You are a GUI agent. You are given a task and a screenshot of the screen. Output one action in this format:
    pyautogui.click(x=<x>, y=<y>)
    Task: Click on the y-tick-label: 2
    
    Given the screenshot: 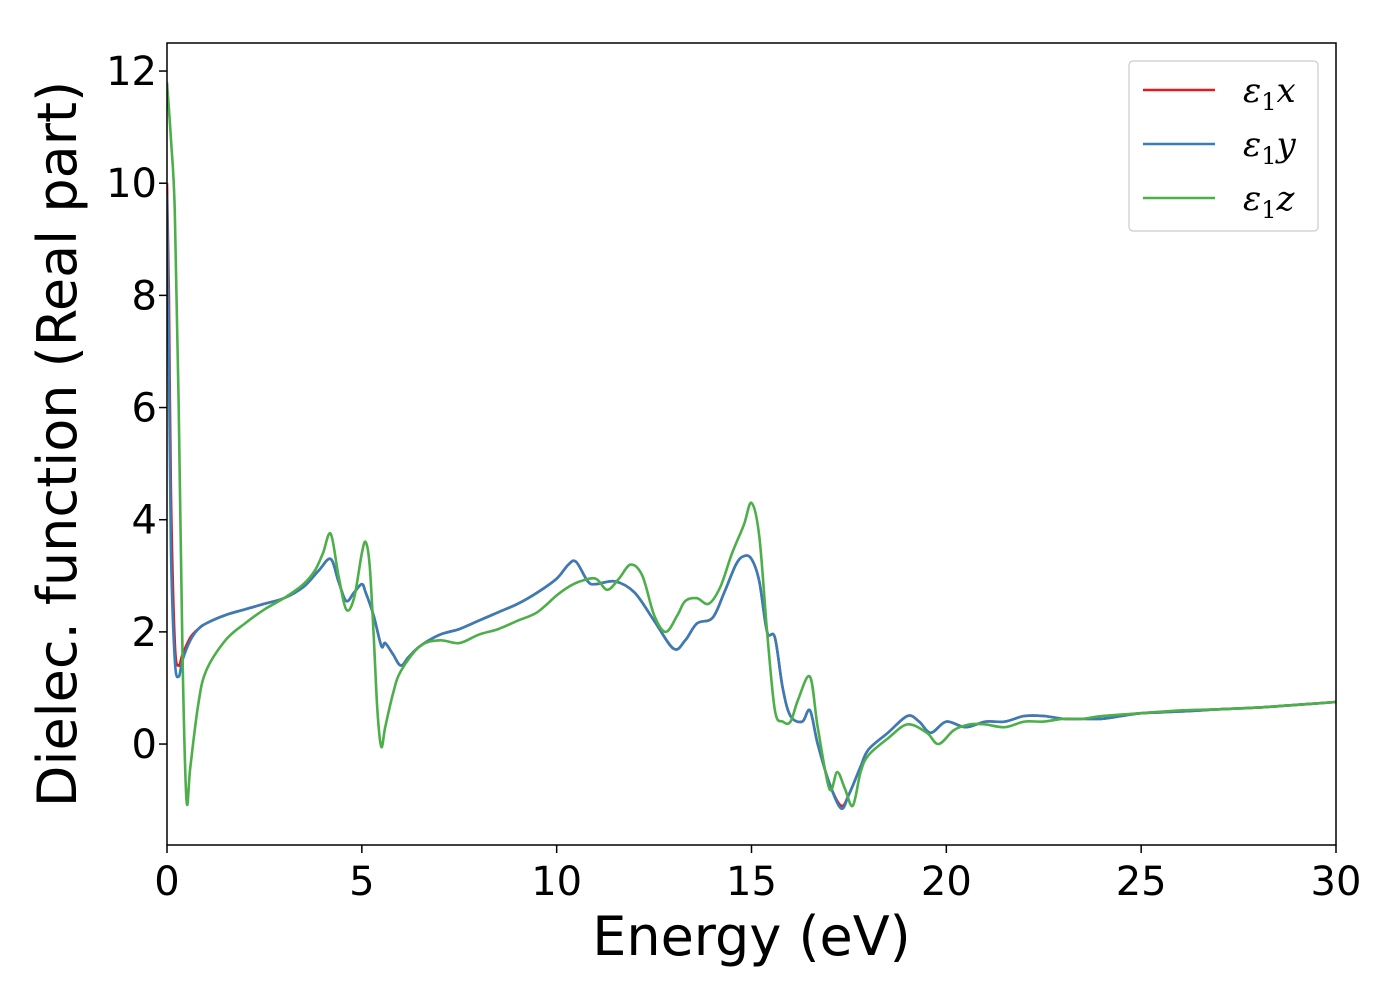 What is the action you would take?
    pyautogui.click(x=144, y=633)
    